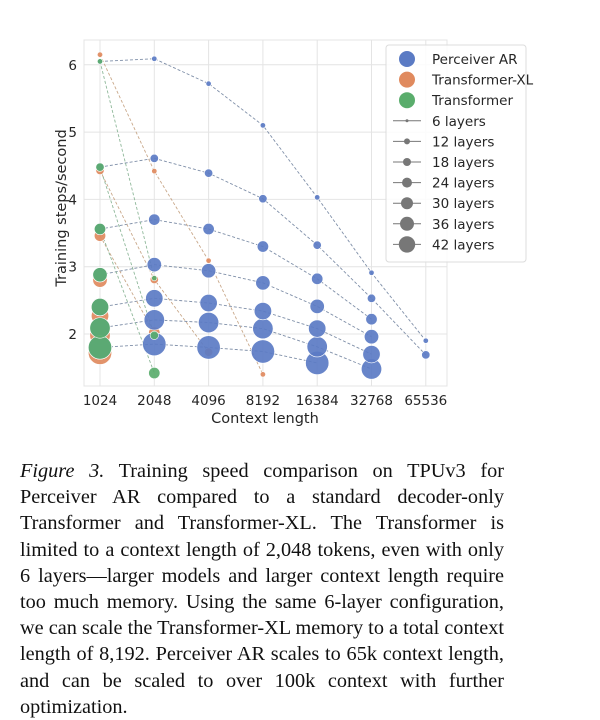 This screenshot has width=600, height=720. Describe the element at coordinates (208, 401) in the screenshot. I see `x-tick-label: 4096` at that location.